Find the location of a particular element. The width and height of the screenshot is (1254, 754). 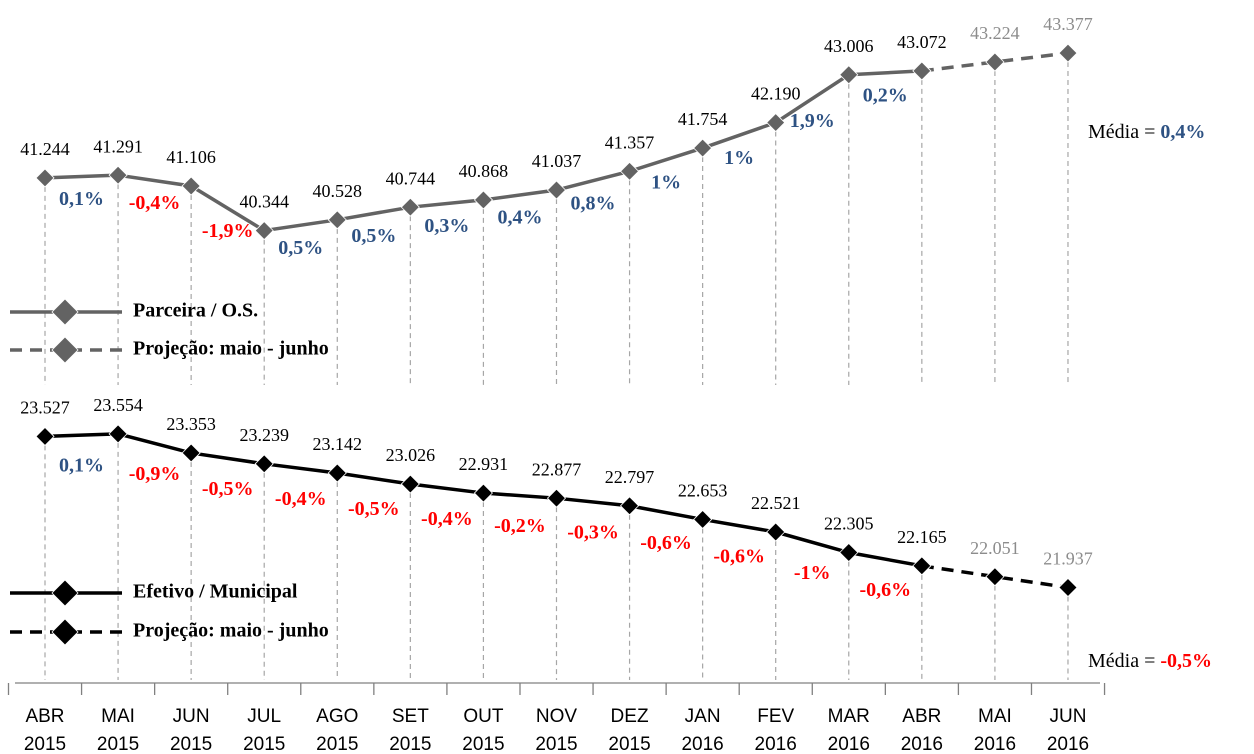

value-label: 41.106 is located at coordinates (191, 157).